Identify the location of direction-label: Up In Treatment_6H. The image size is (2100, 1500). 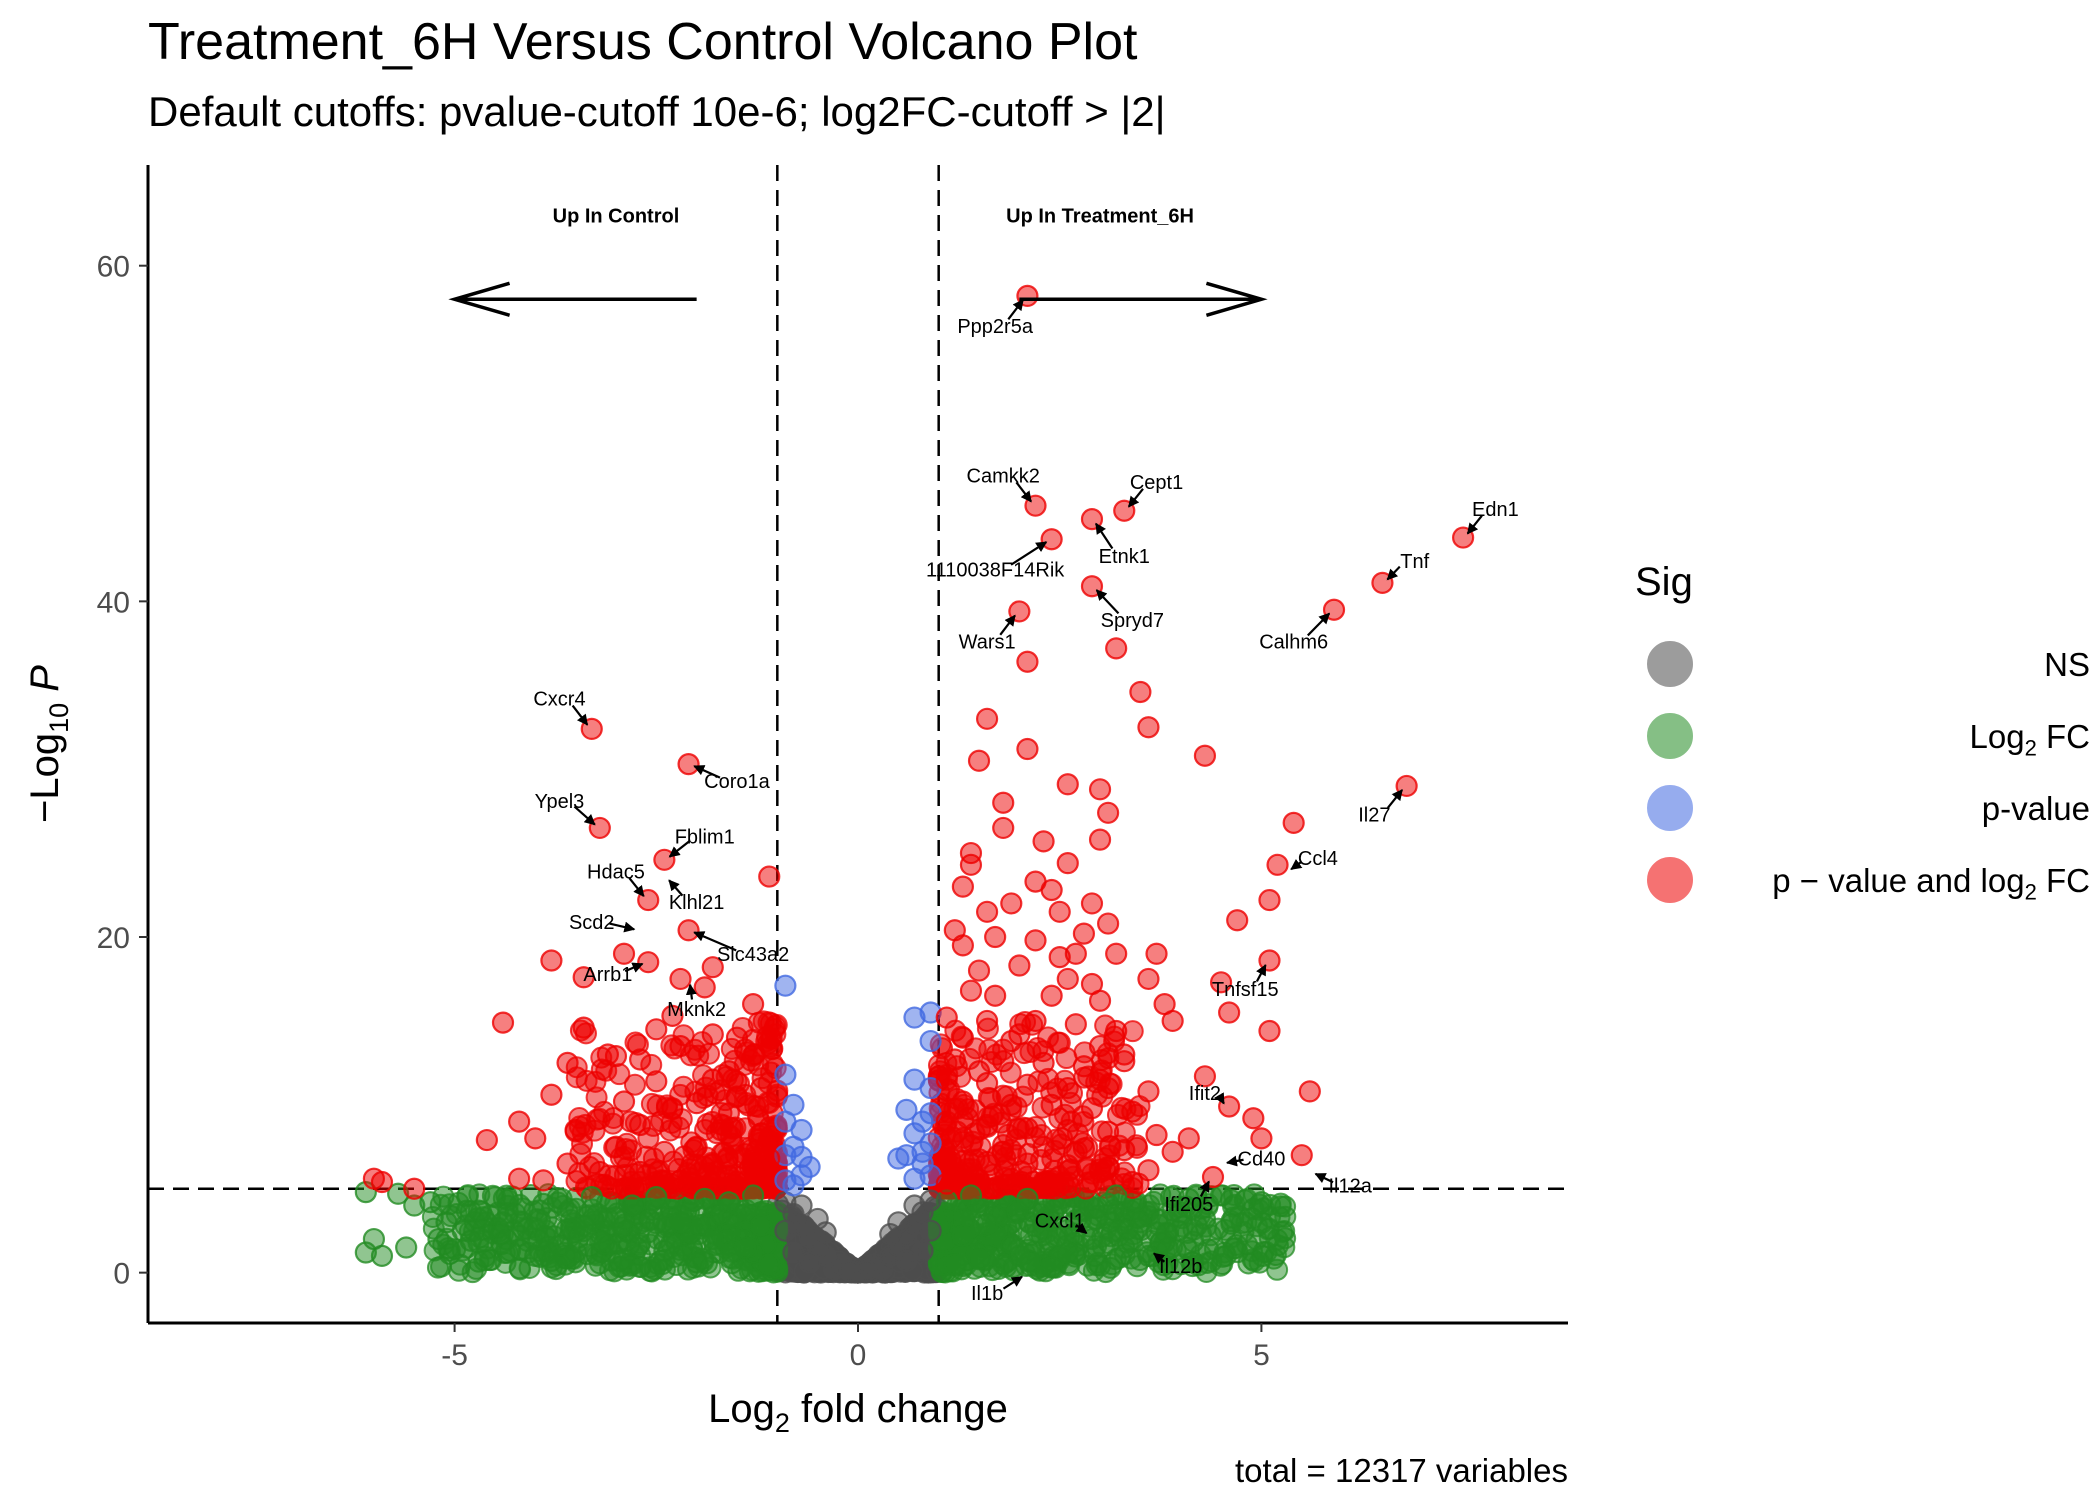
(1100, 216).